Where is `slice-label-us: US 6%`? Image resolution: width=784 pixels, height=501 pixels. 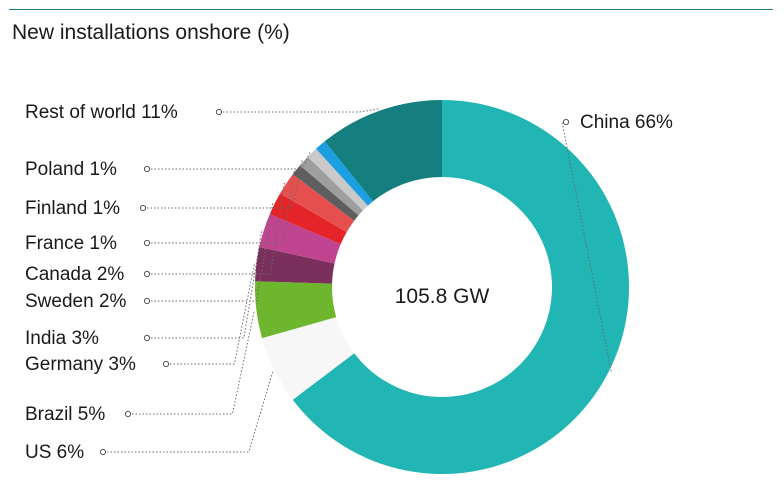
slice-label-us: US 6% is located at coordinates (54, 452).